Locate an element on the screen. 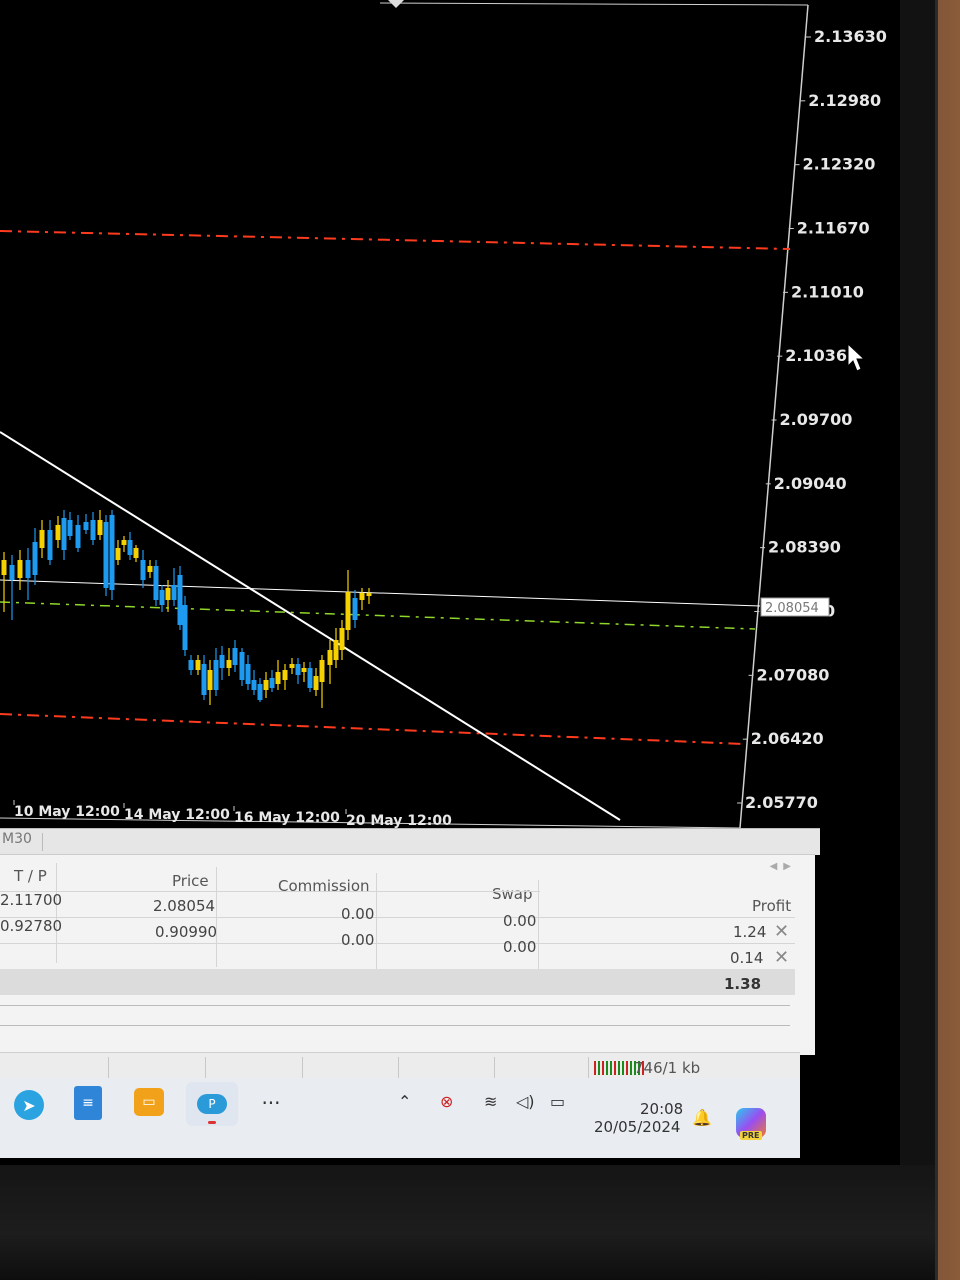 The image size is (960, 1280). current-price-line is located at coordinates (380, 593).